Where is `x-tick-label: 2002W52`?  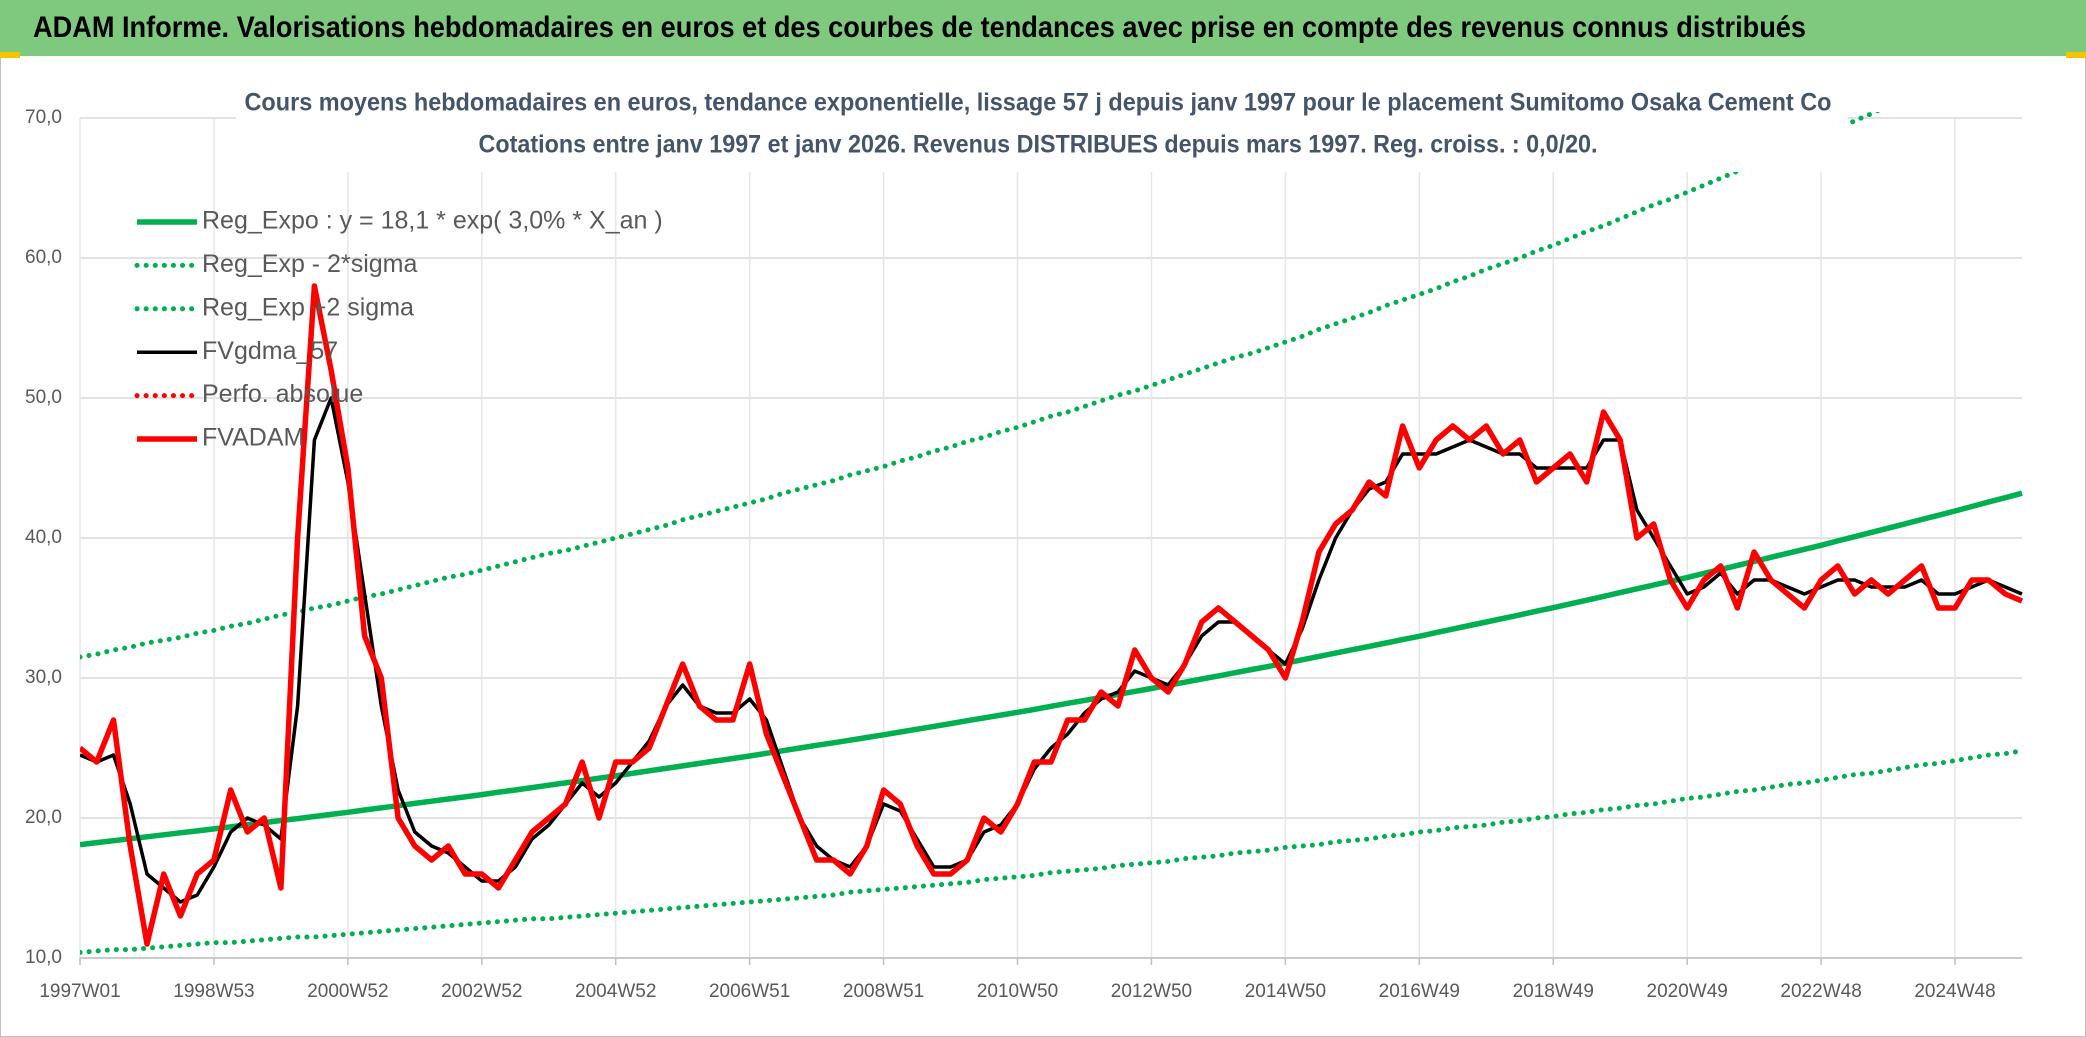 x-tick-label: 2002W52 is located at coordinates (481, 991).